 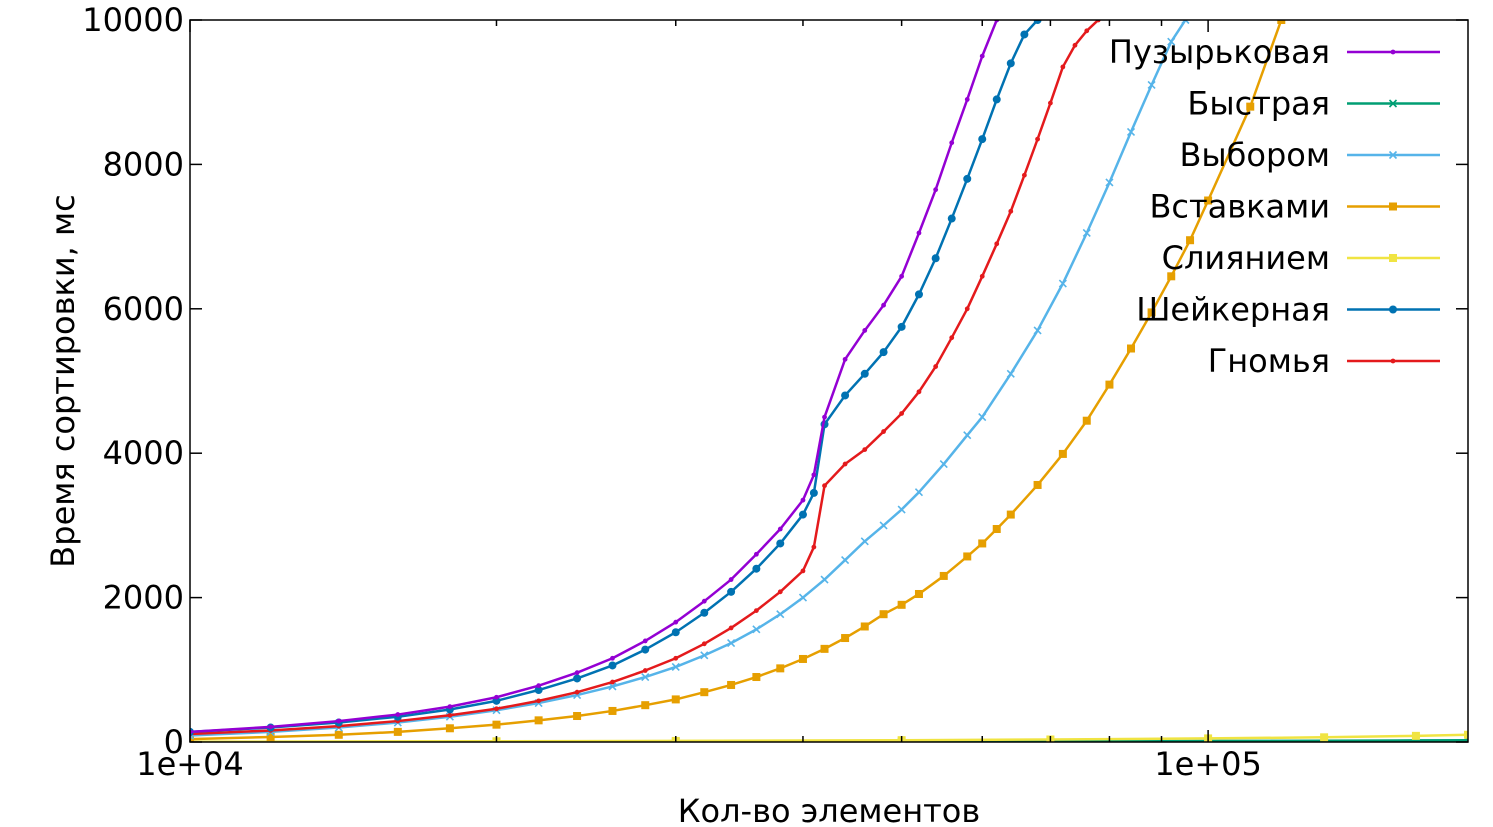 What do you see at coordinates (1233, 310) in the screenshot?
I see `legend-label: Шейкерная` at bounding box center [1233, 310].